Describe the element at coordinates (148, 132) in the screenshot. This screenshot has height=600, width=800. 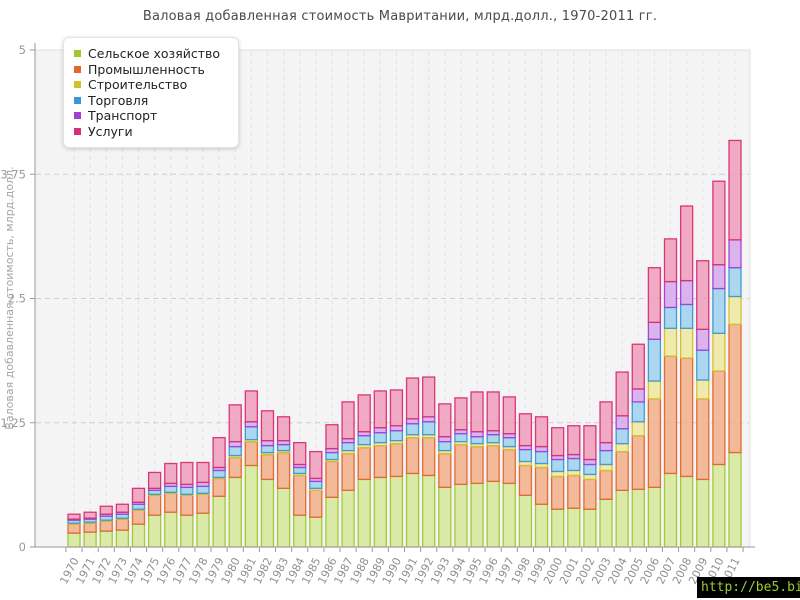
I see `legend-item: Услуги` at that location.